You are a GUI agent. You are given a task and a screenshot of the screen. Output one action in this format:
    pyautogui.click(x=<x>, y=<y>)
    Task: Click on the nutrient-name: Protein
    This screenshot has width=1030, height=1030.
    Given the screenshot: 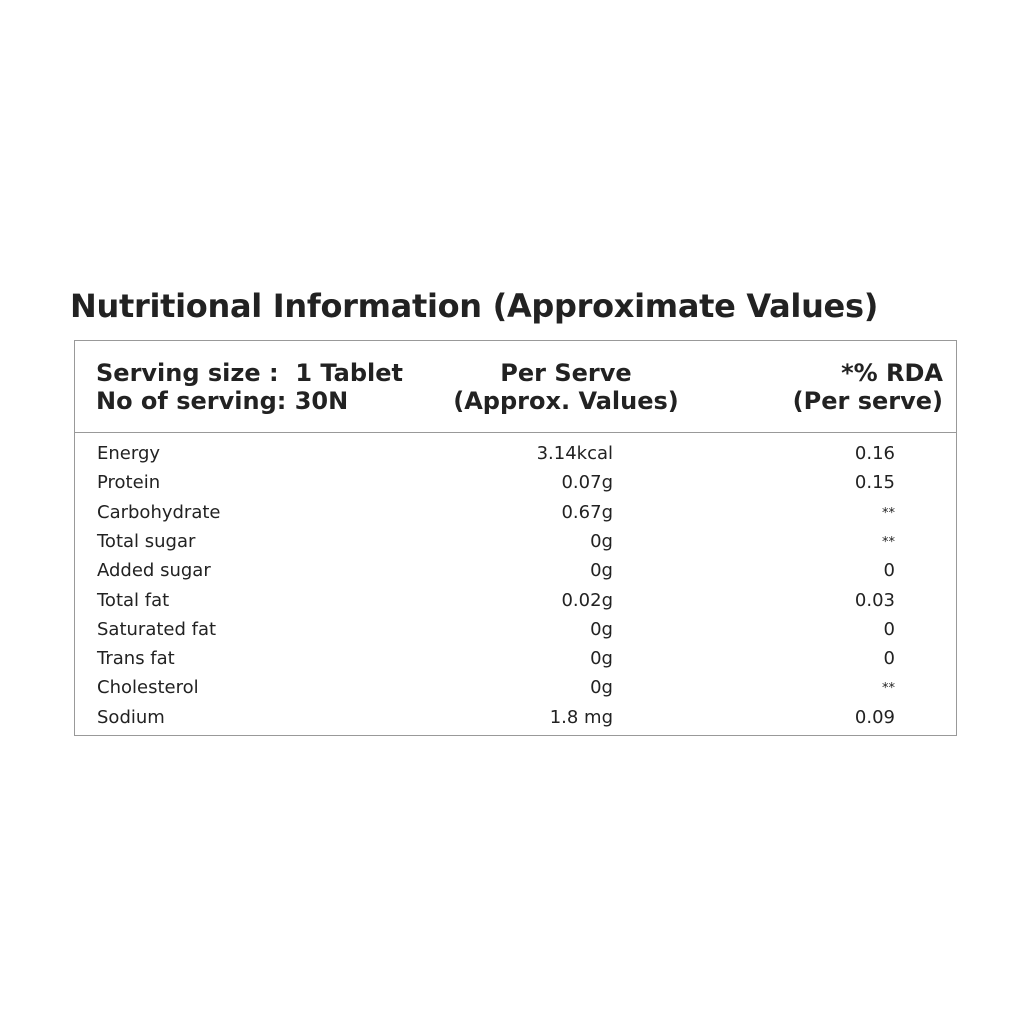 What is the action you would take?
    pyautogui.click(x=129, y=483)
    